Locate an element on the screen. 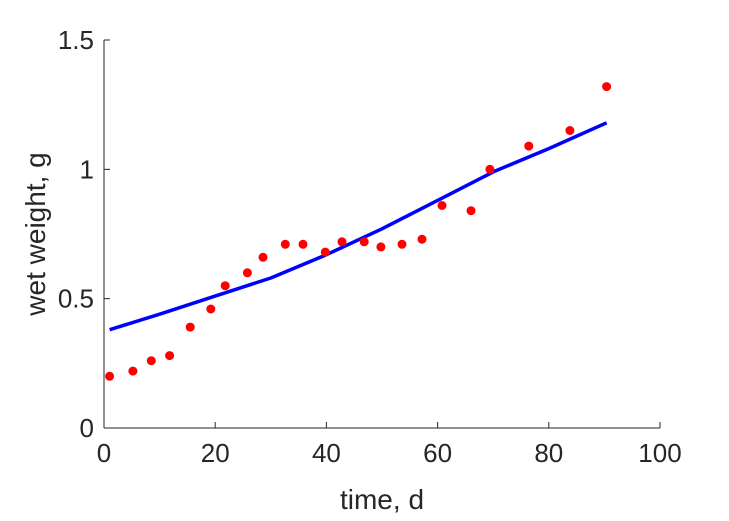  y-tick-label: 0.5 is located at coordinates (76, 299).